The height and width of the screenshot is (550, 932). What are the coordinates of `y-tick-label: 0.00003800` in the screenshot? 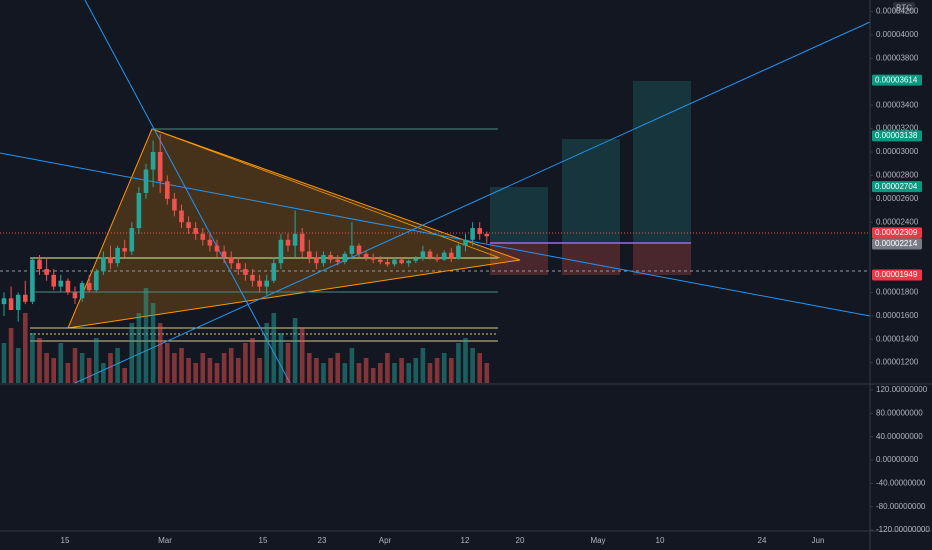 It's located at (897, 58).